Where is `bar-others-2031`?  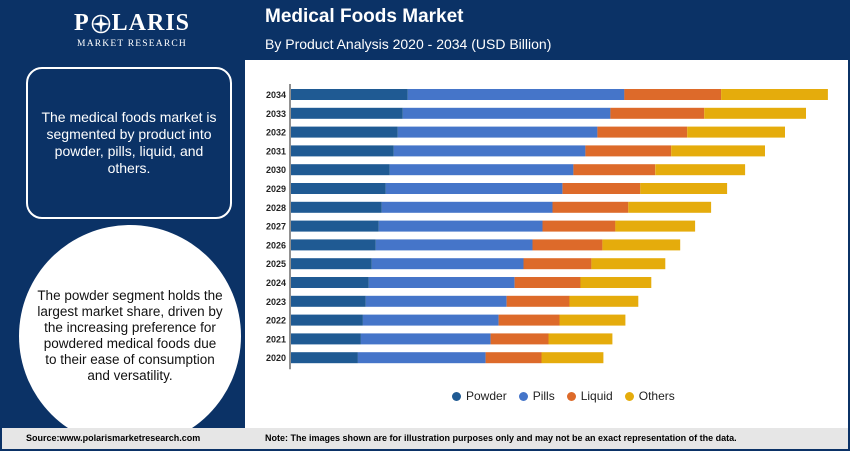
bar-others-2031 is located at coordinates (718, 151).